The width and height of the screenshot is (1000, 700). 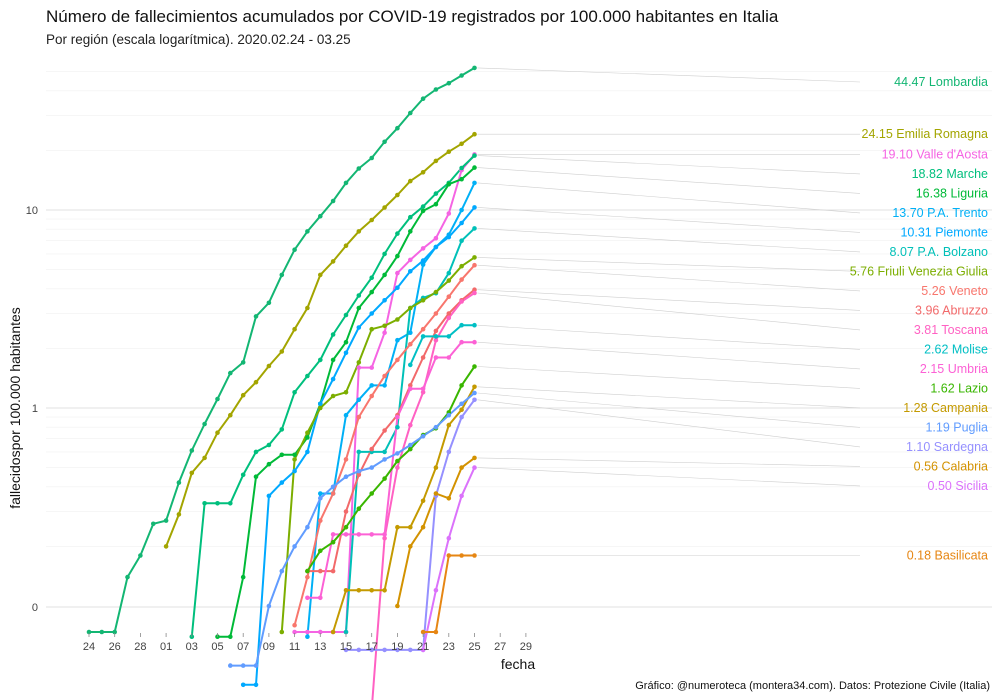 I want to click on y-tick-label: 0, so click(x=35, y=608).